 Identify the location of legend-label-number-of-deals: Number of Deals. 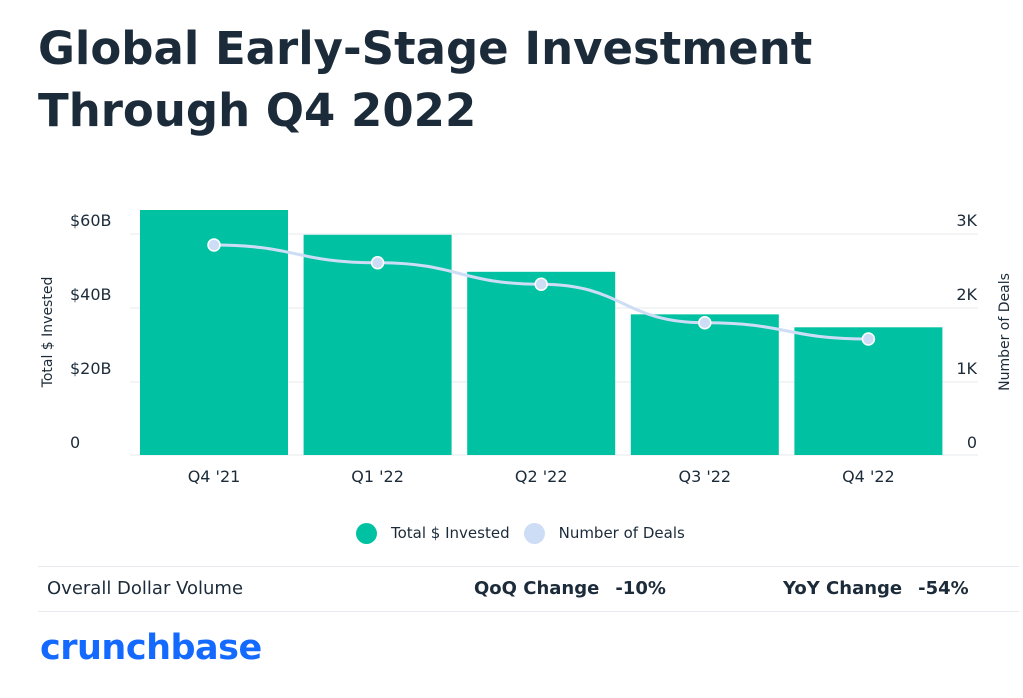
(621, 533).